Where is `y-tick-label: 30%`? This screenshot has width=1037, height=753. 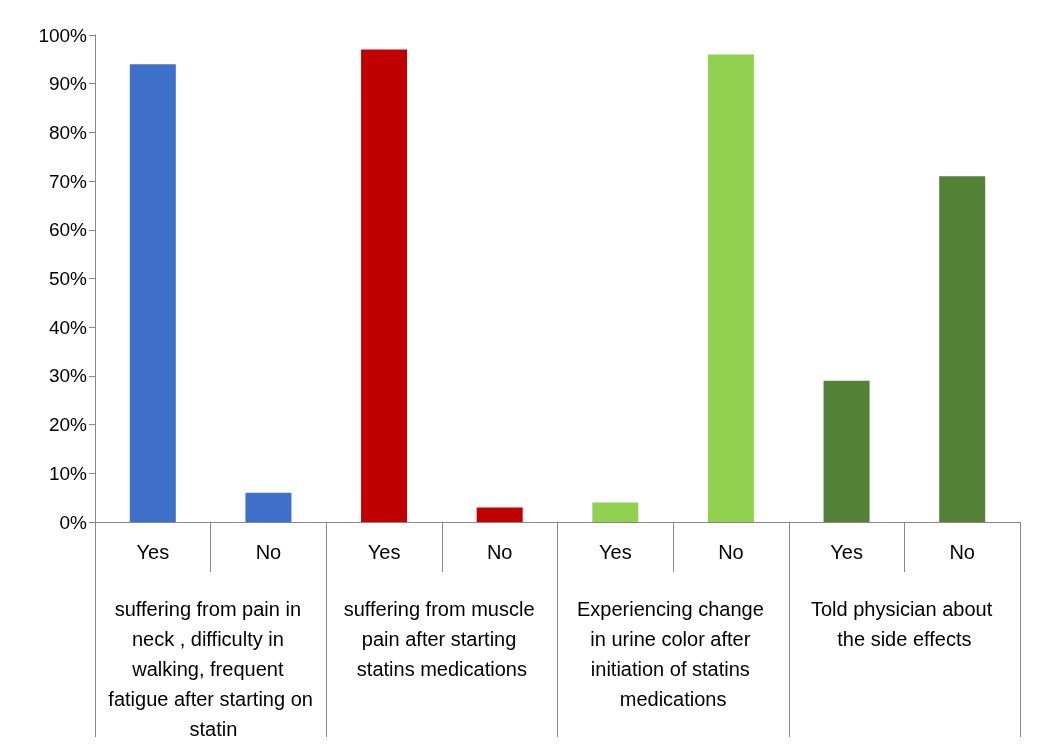 y-tick-label: 30% is located at coordinates (68, 376).